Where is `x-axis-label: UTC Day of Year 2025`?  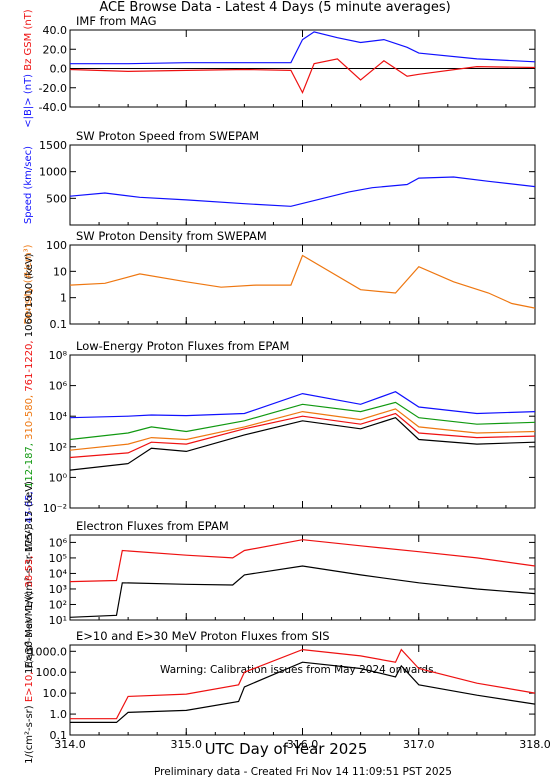 x-axis-label: UTC Day of Year 2025 is located at coordinates (286, 749).